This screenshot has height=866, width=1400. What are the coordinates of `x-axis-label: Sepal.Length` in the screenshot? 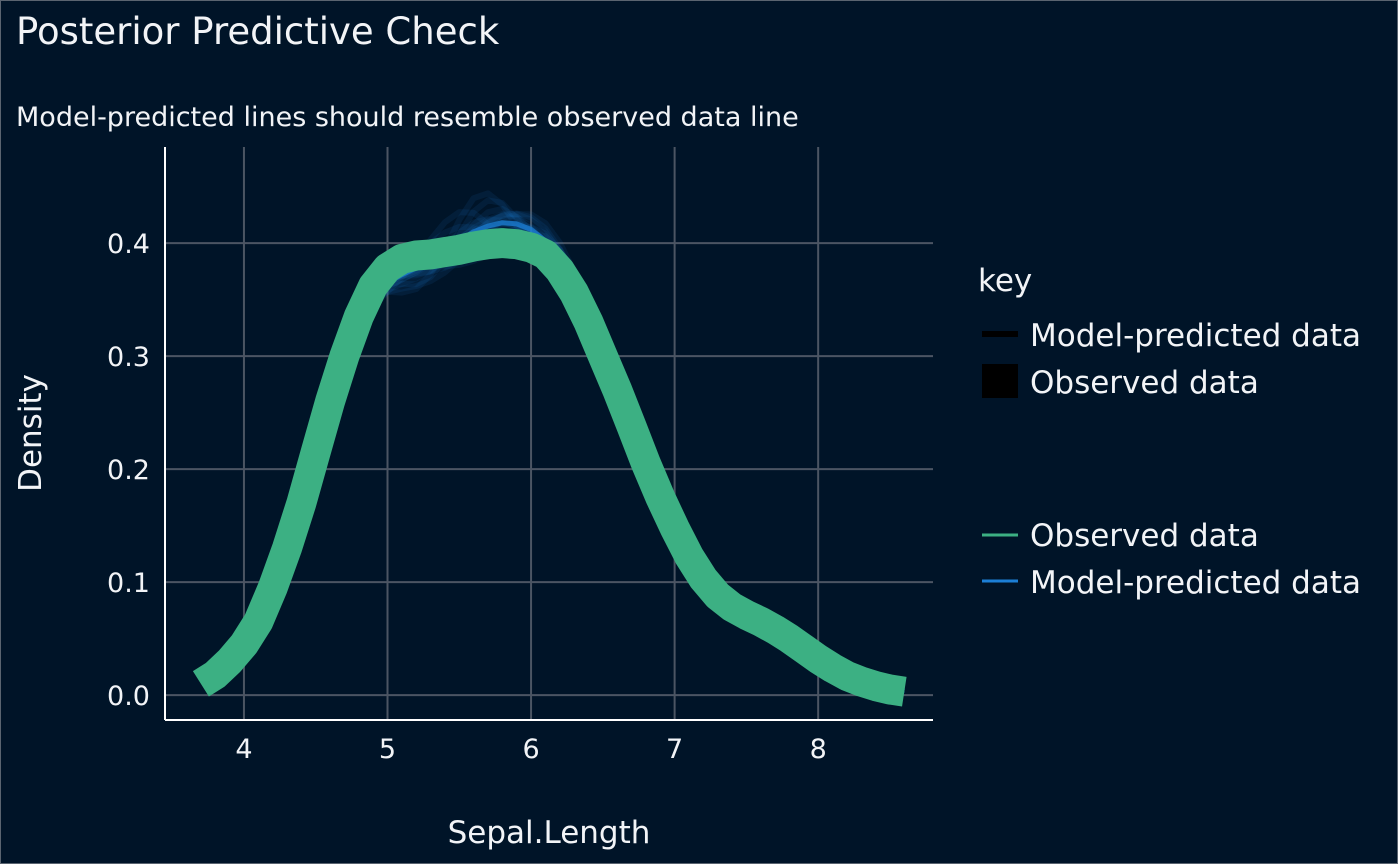 It's located at (549, 833).